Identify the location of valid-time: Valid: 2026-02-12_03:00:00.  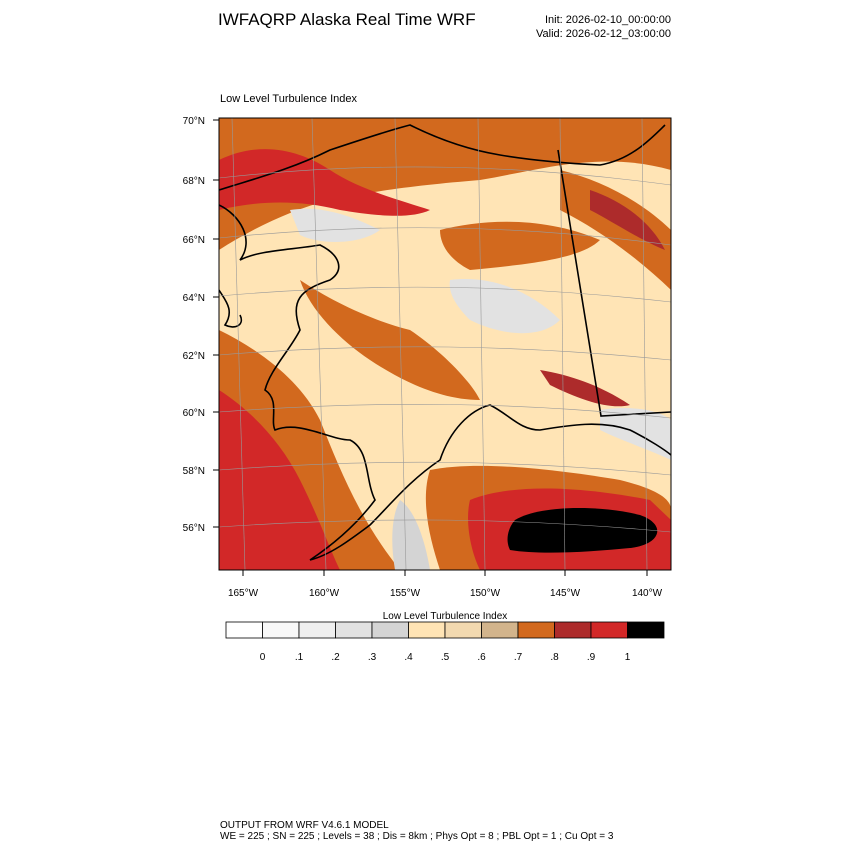
(603, 34).